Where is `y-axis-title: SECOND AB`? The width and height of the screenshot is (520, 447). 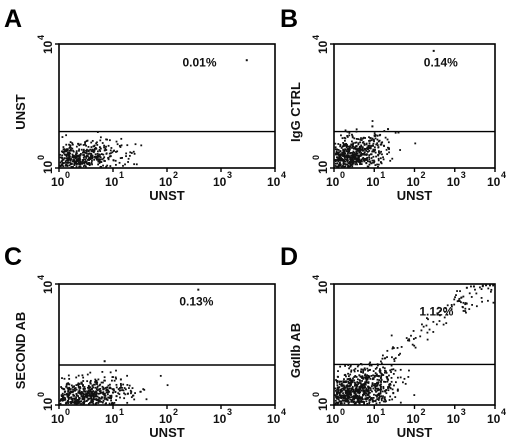 y-axis-title: SECOND AB is located at coordinates (20, 351).